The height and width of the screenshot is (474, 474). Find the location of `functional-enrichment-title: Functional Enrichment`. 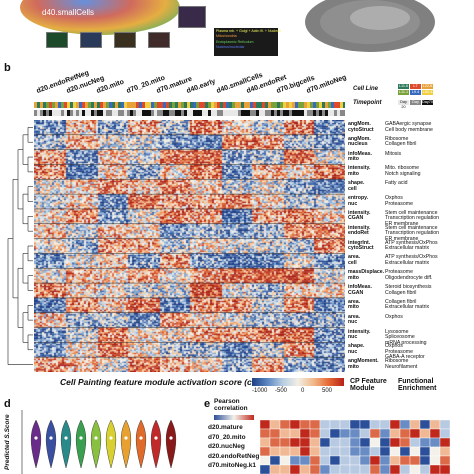

functional-enrichment-title: Functional Enrichment is located at coordinates (417, 385).